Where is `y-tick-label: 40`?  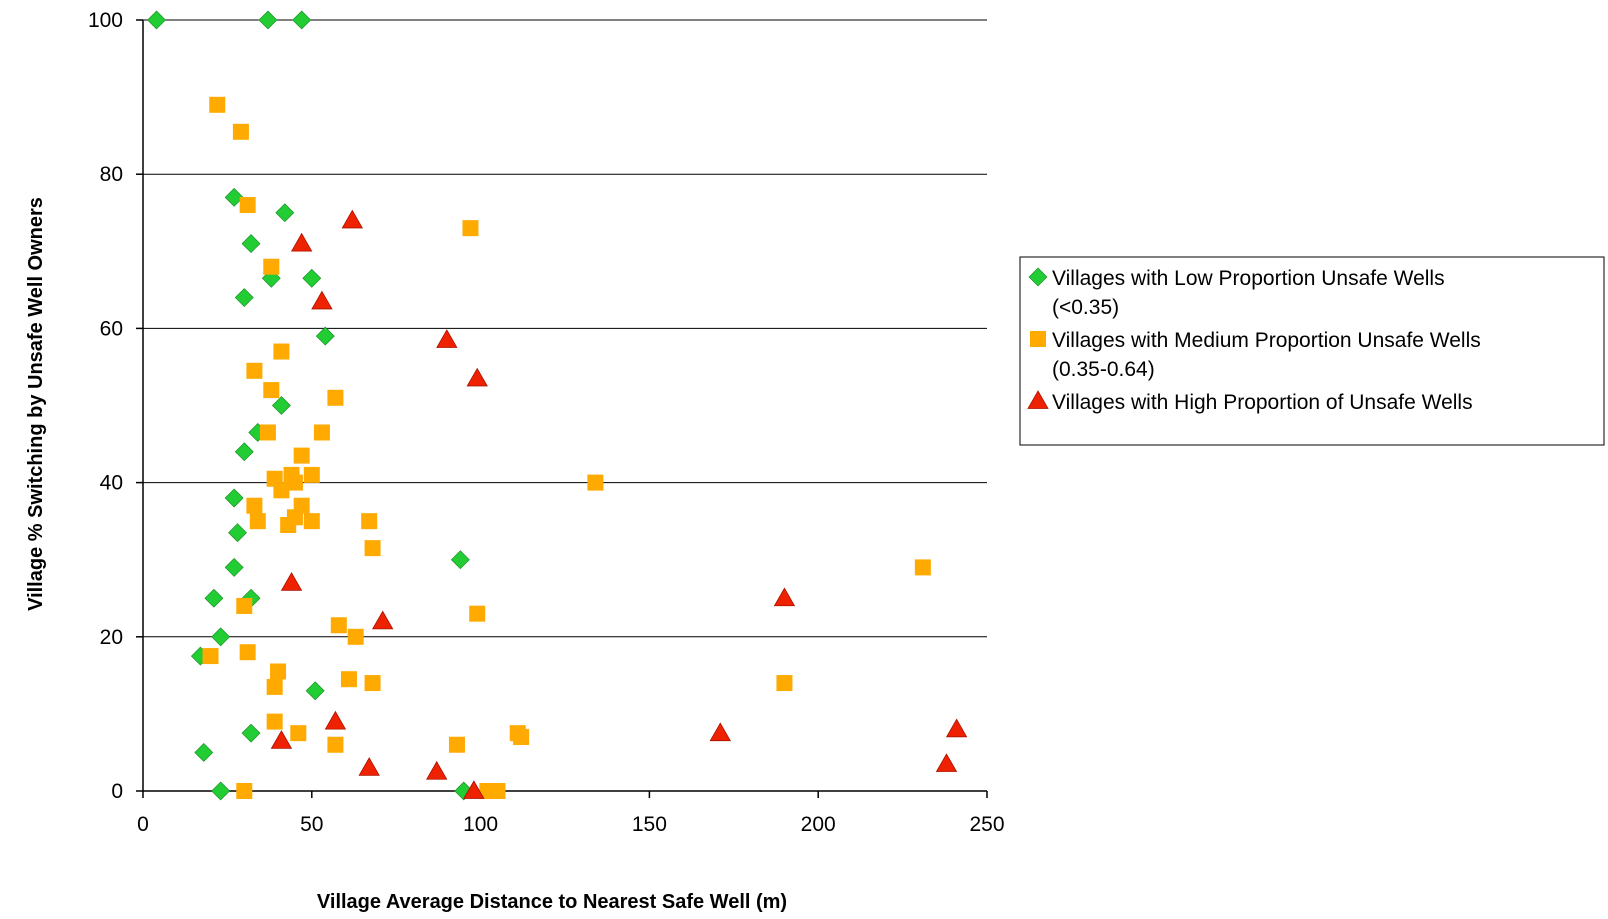 y-tick-label: 40 is located at coordinates (111, 483).